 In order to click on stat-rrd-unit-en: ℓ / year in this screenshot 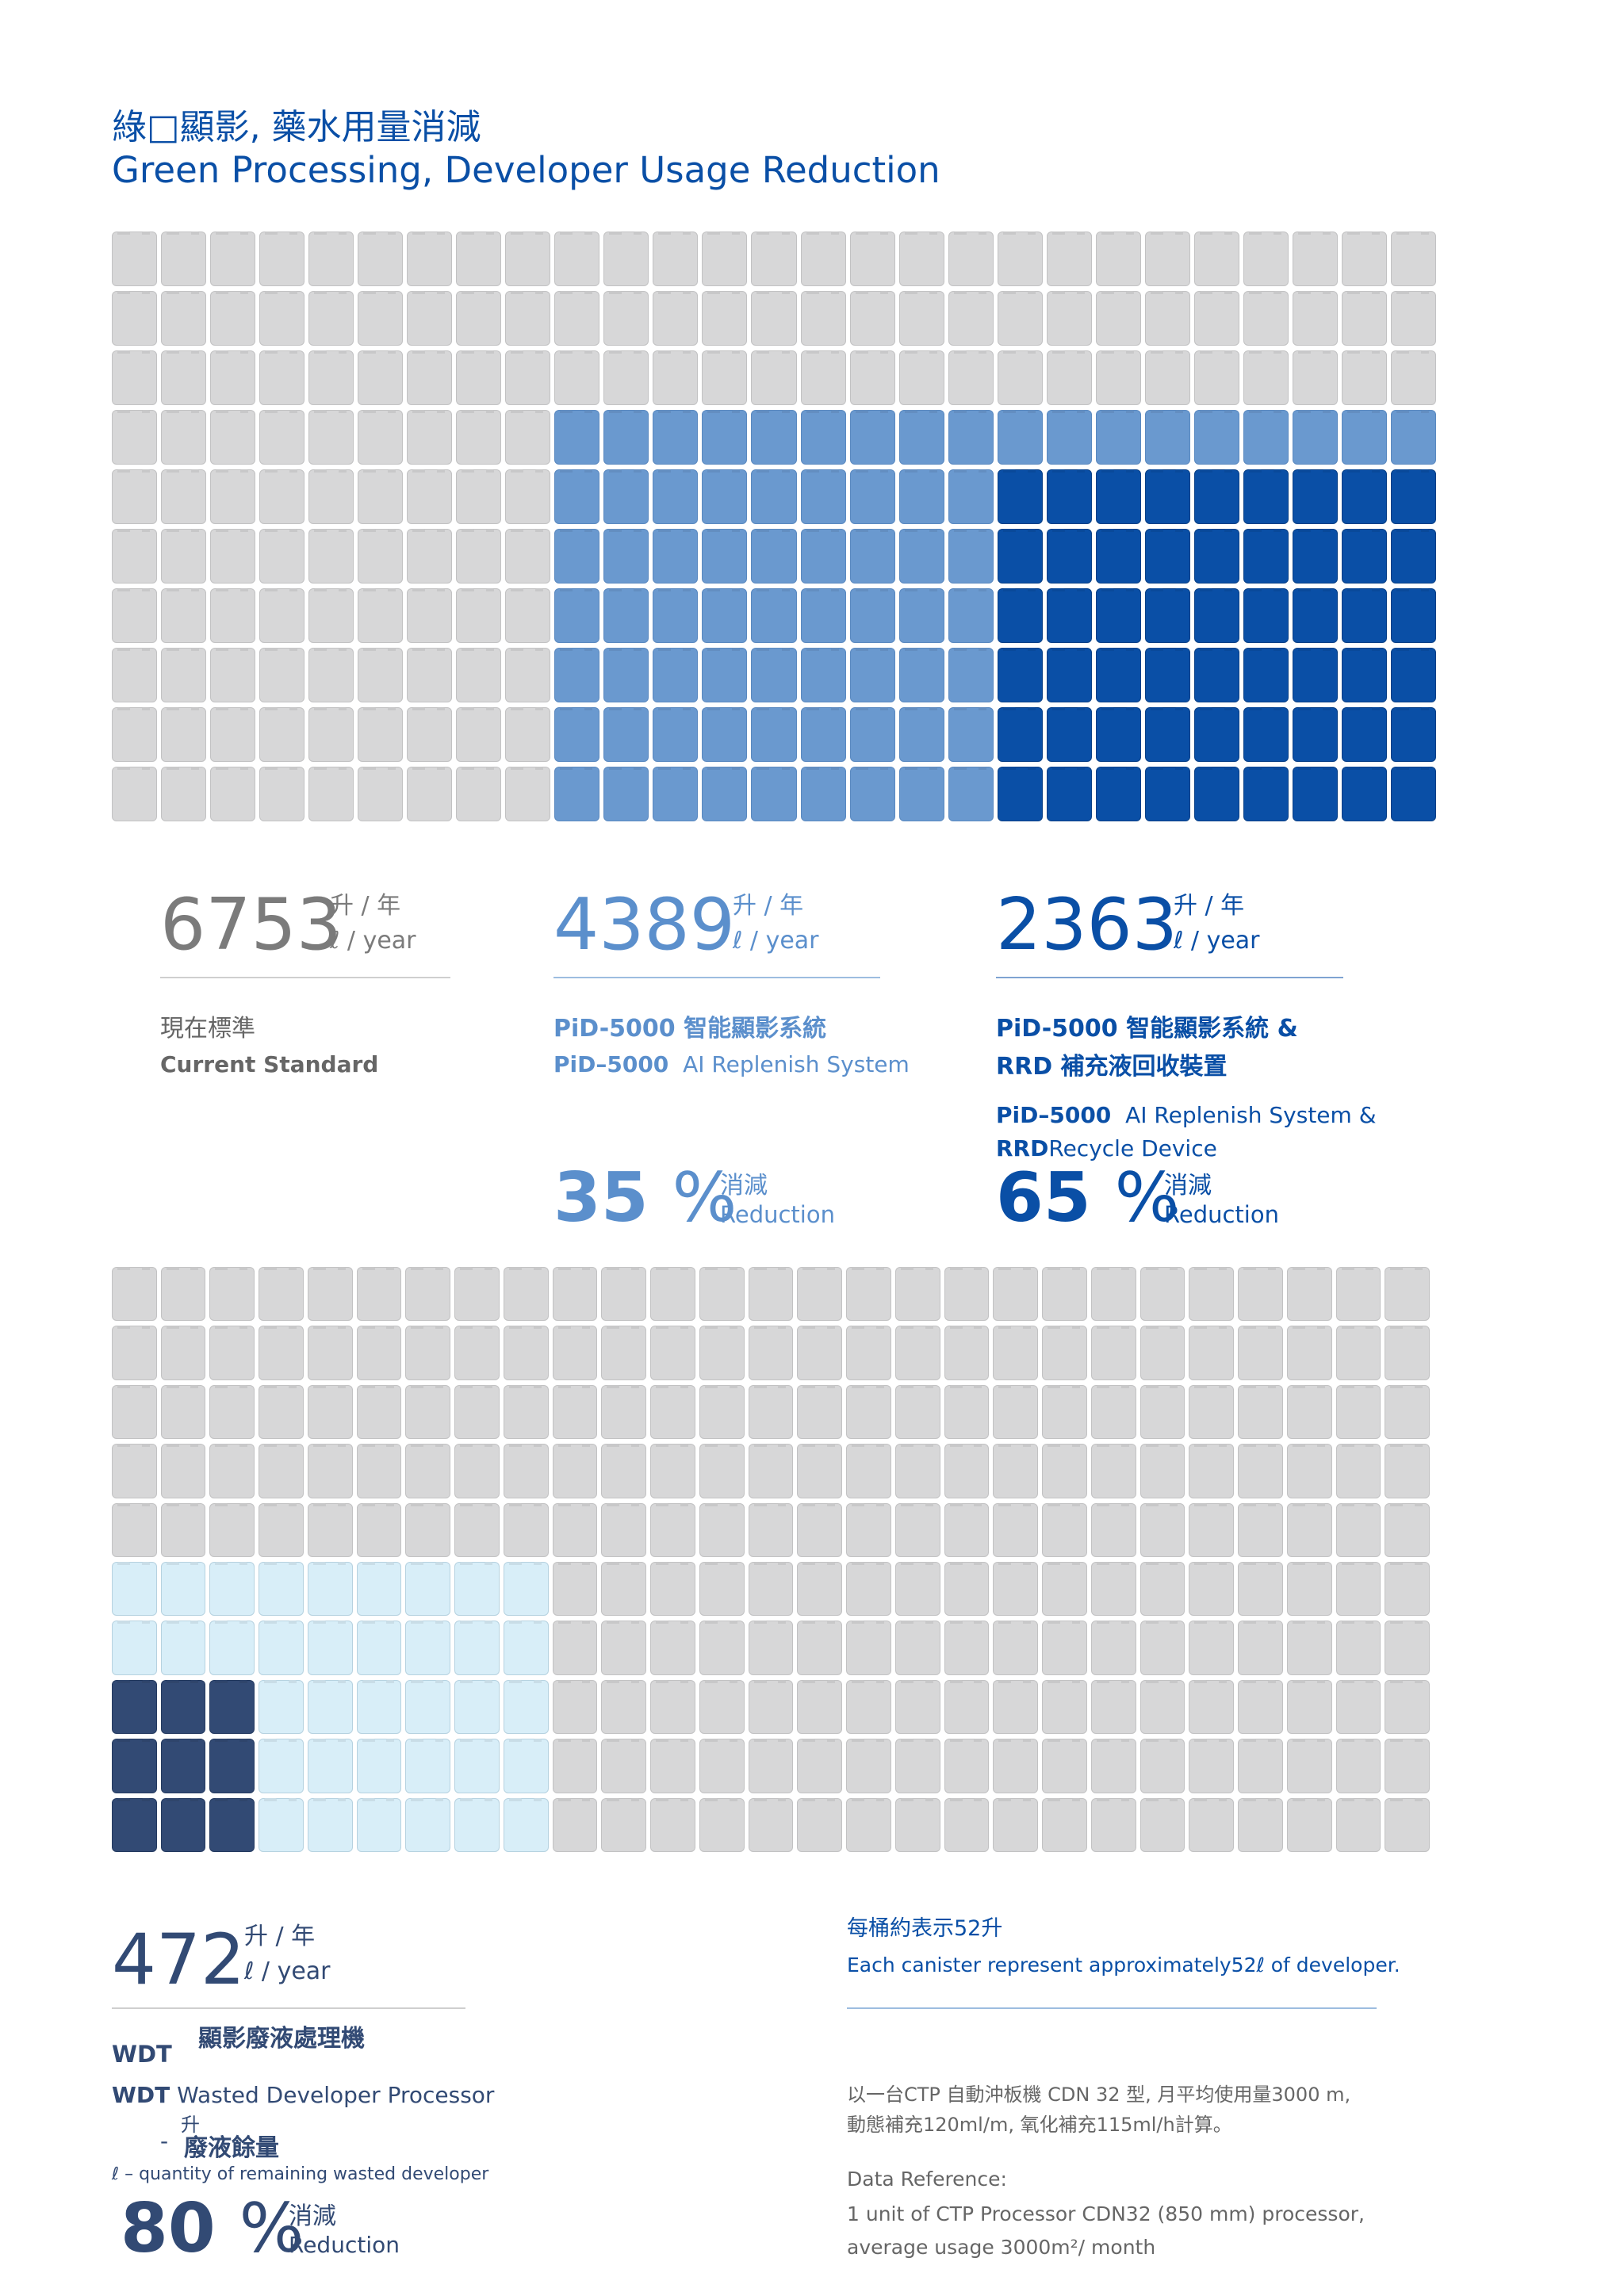, I will do `click(1217, 941)`.